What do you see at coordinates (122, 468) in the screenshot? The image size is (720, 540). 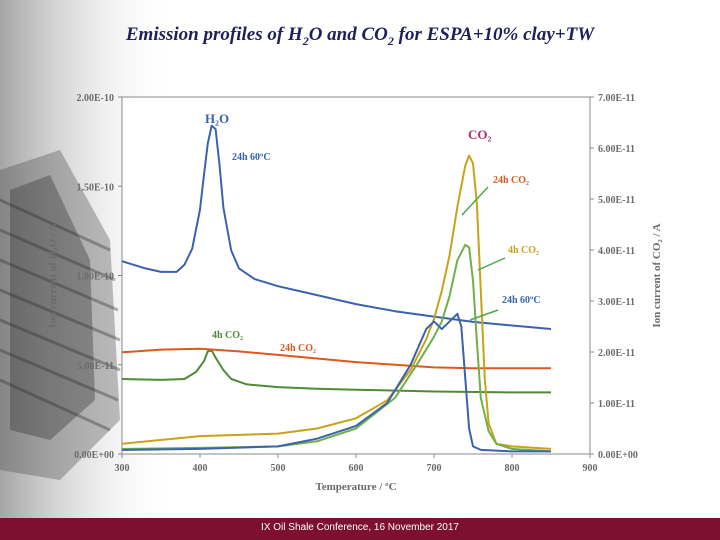 I see `x-tick-label: 300` at bounding box center [122, 468].